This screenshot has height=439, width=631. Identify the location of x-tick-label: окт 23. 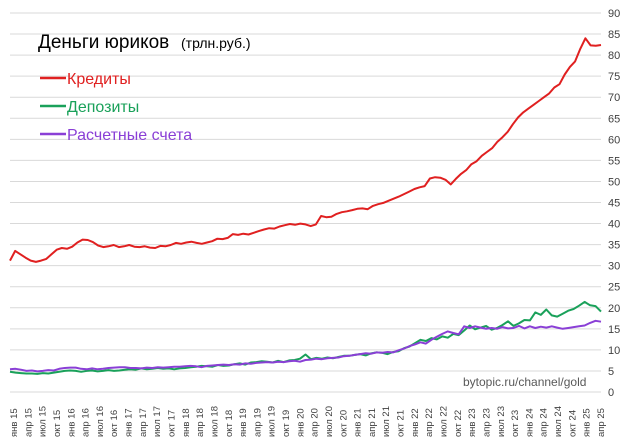
(515, 423).